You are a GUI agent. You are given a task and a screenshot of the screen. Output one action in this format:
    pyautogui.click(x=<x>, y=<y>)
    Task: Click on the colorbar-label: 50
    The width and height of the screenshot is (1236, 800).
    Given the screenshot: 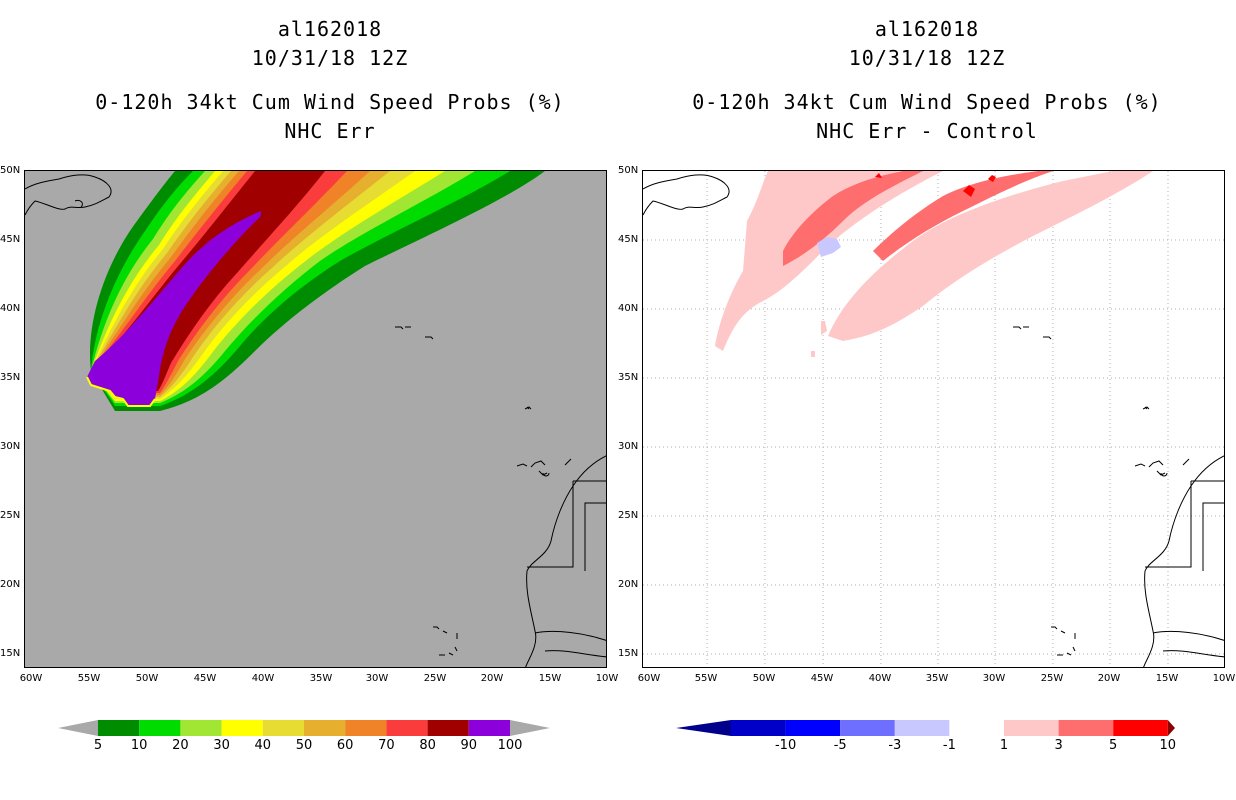 What is the action you would take?
    pyautogui.click(x=304, y=745)
    